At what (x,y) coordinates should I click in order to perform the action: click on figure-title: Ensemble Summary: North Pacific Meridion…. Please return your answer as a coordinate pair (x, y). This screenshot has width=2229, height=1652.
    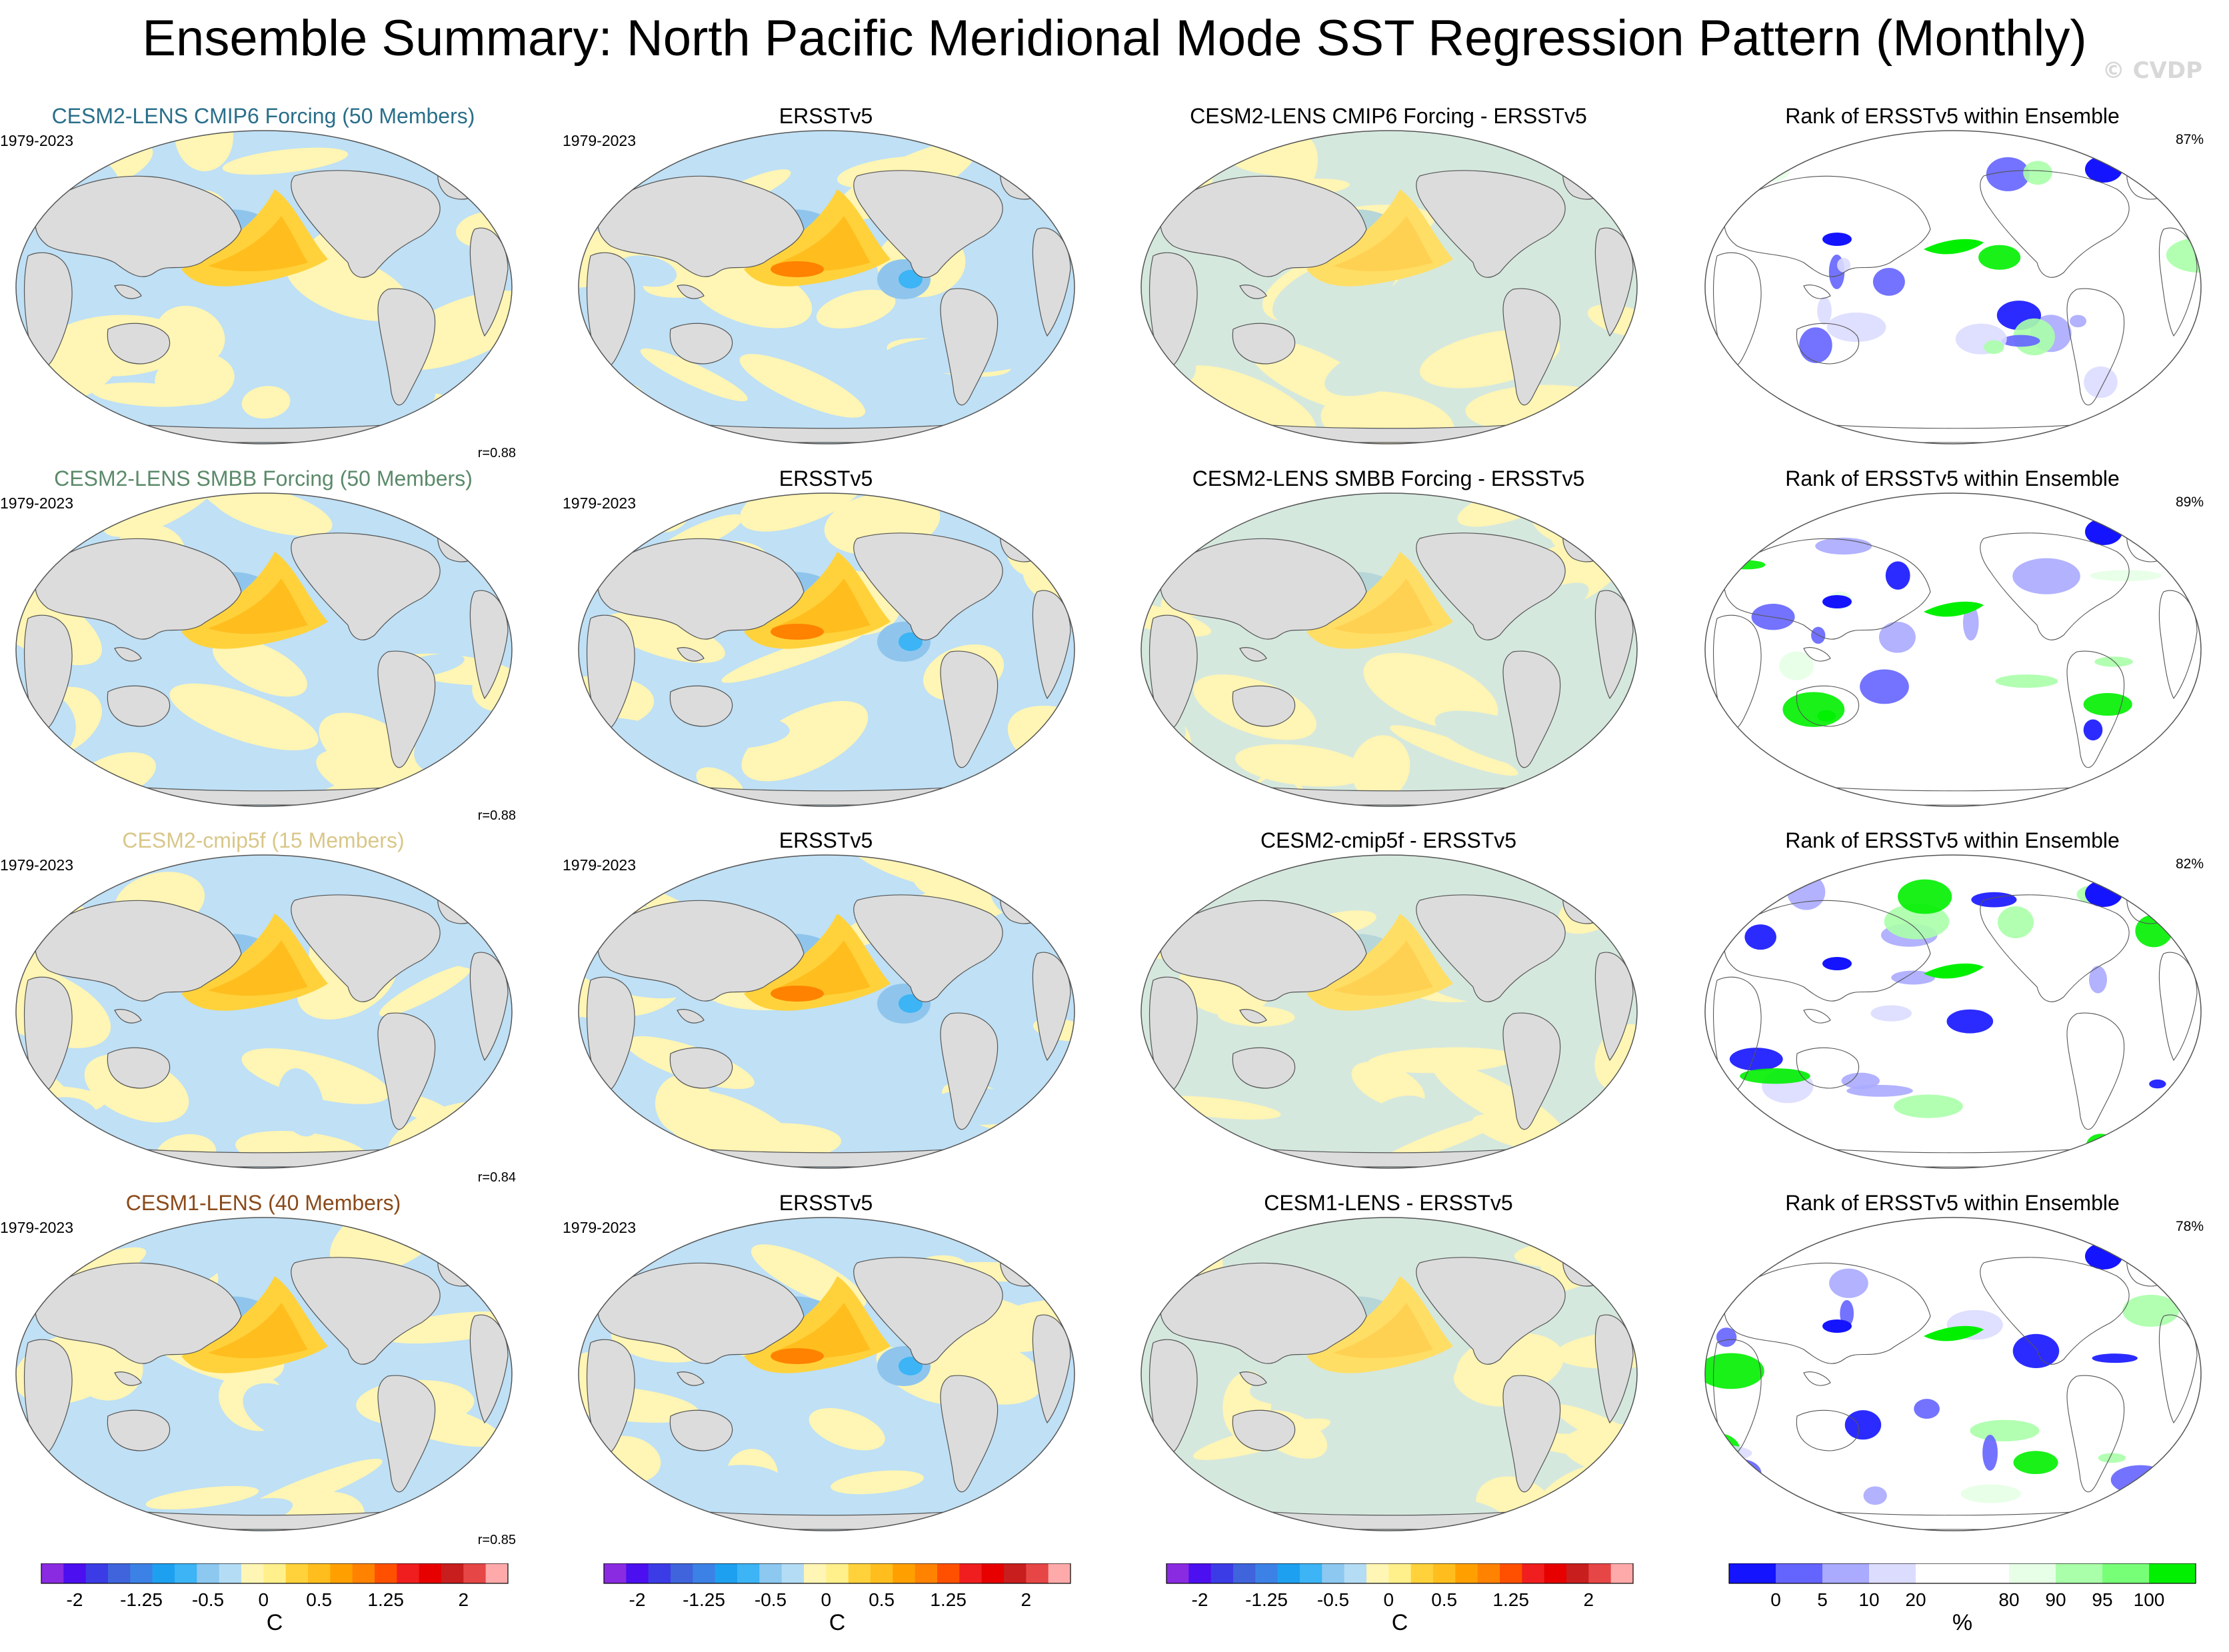
    Looking at the image, I should click on (1114, 38).